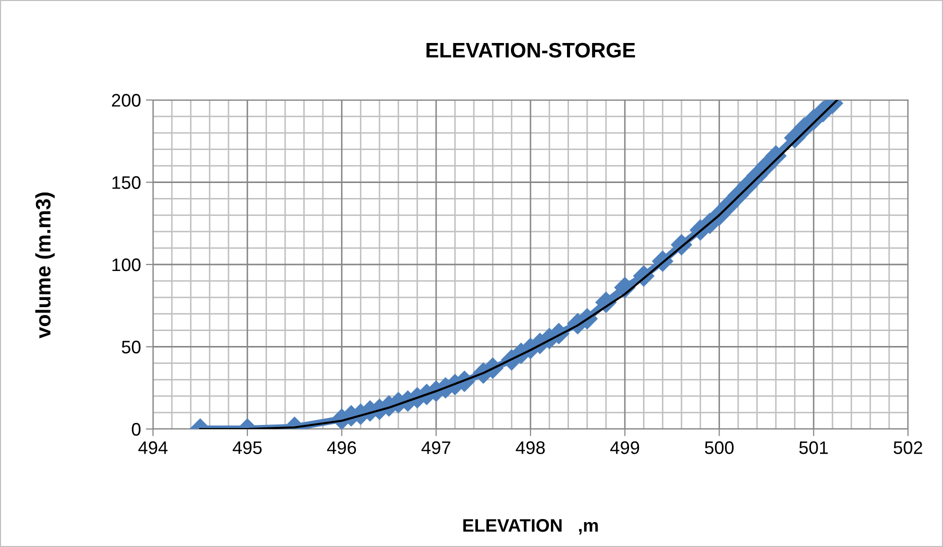 The width and height of the screenshot is (943, 547). What do you see at coordinates (625, 447) in the screenshot?
I see `x-tick-label: 499` at bounding box center [625, 447].